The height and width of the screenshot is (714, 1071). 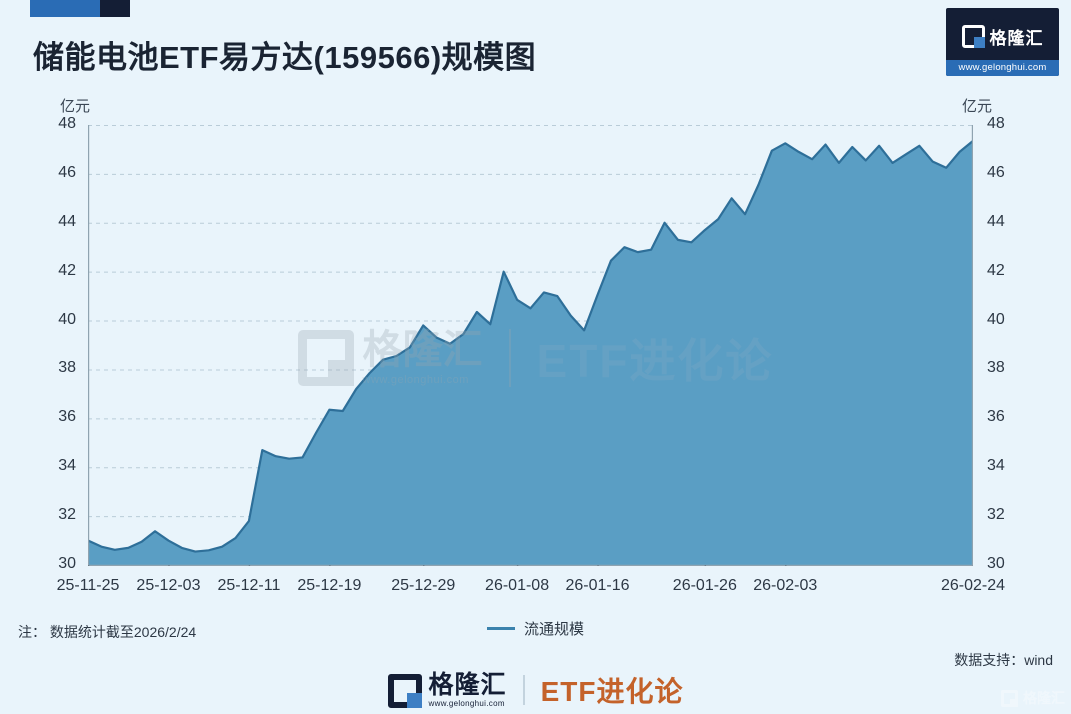 I want to click on y-axis-unit-left: 亿元, so click(x=75, y=106).